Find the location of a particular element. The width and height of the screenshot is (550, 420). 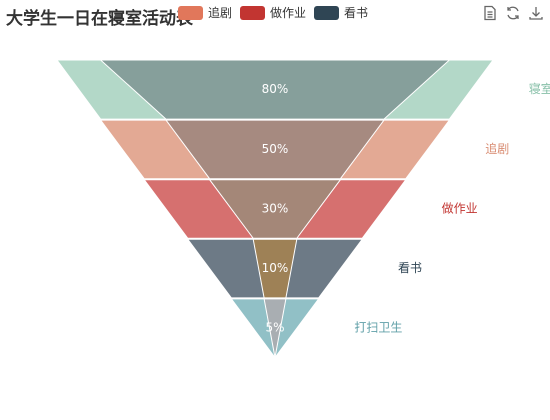

legend-item-zuozuoye: 做作业 is located at coordinates (273, 12).